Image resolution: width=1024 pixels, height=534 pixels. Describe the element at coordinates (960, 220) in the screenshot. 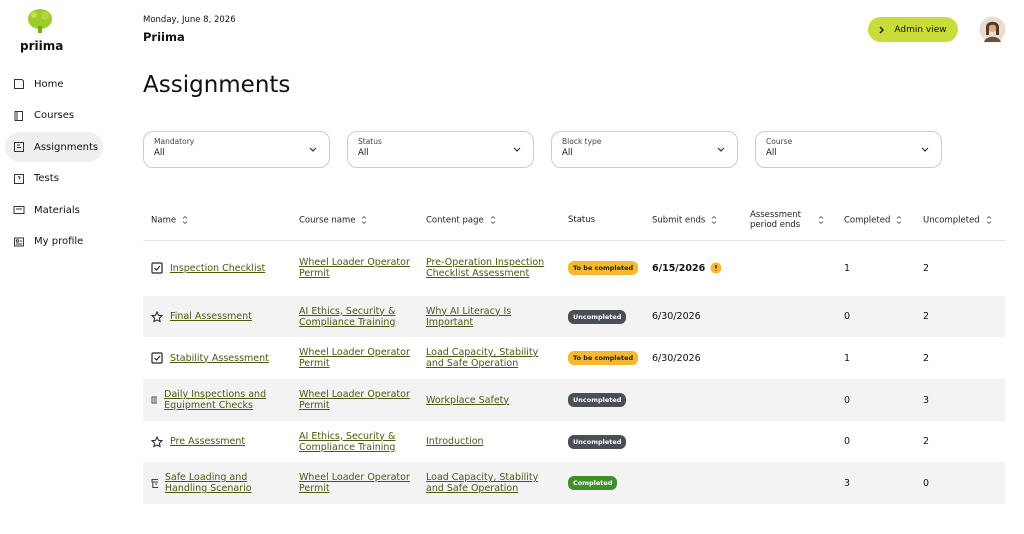

I see `column-header: Uncompleted` at that location.